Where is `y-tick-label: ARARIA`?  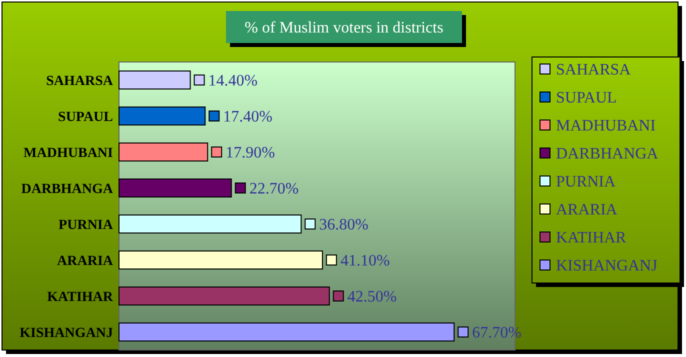 y-tick-label: ARARIA is located at coordinates (85, 261).